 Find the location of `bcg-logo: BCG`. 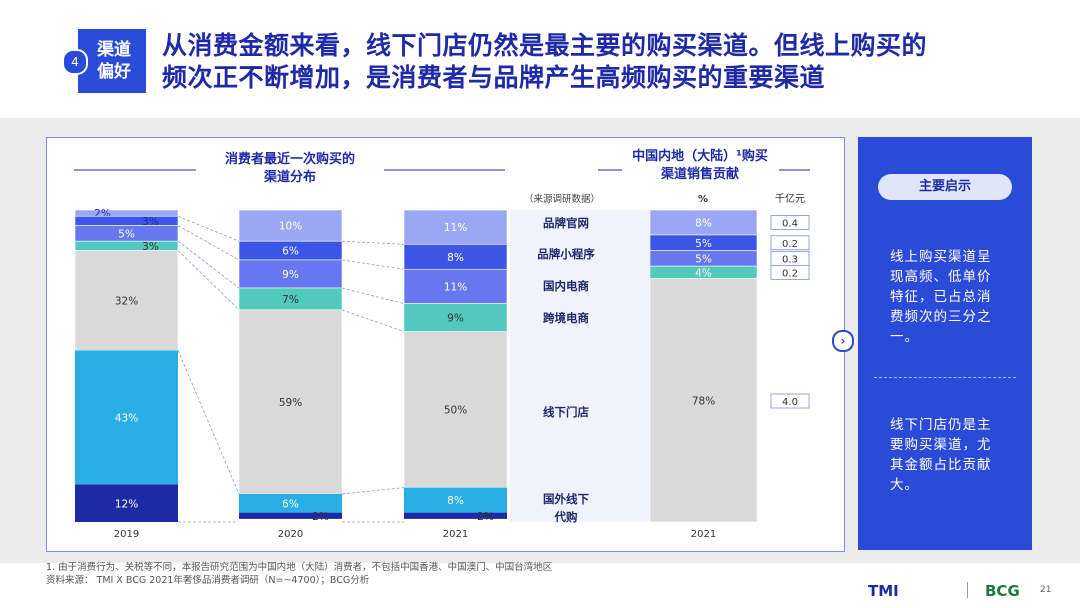

bcg-logo: BCG is located at coordinates (1002, 591).